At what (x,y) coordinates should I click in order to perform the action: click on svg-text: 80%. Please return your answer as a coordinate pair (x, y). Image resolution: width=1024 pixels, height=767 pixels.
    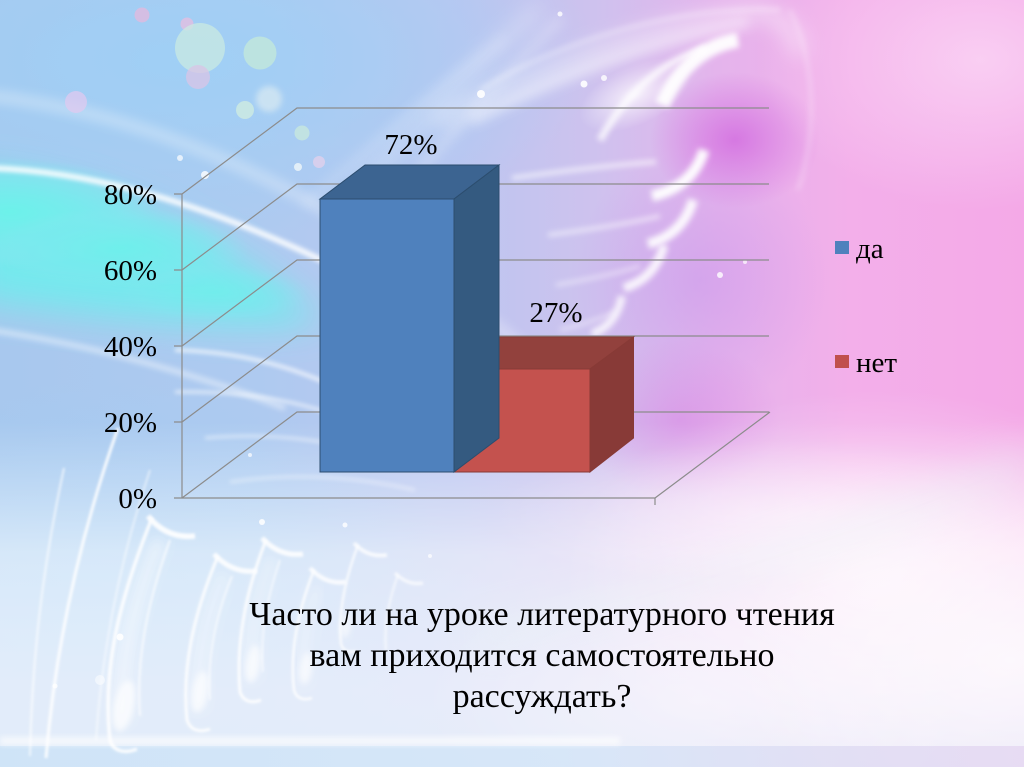
    Looking at the image, I should click on (130, 195).